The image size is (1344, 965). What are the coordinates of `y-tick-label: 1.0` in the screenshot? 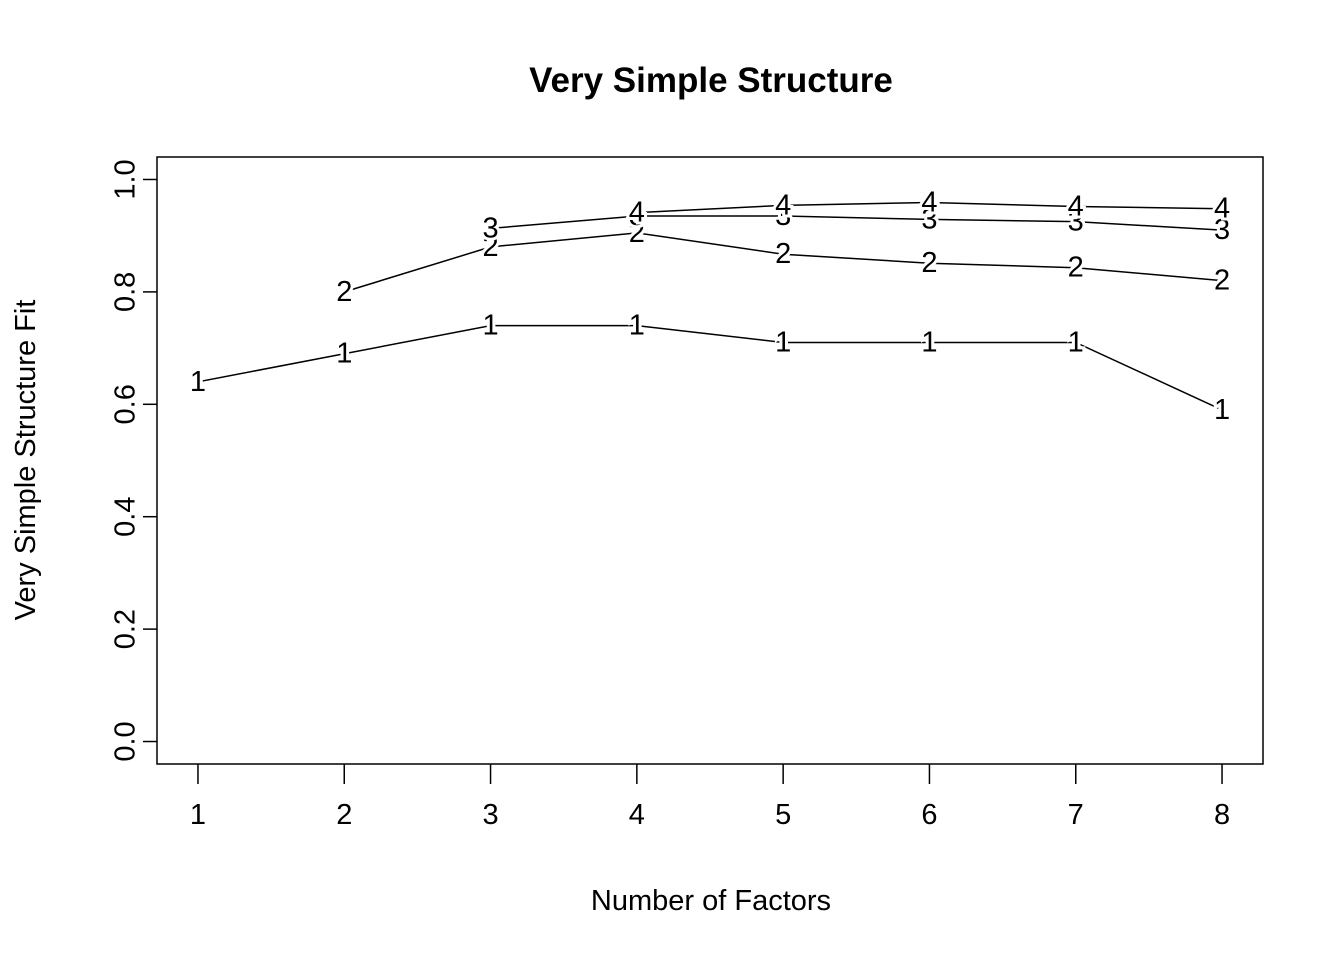 It's located at (126, 179).